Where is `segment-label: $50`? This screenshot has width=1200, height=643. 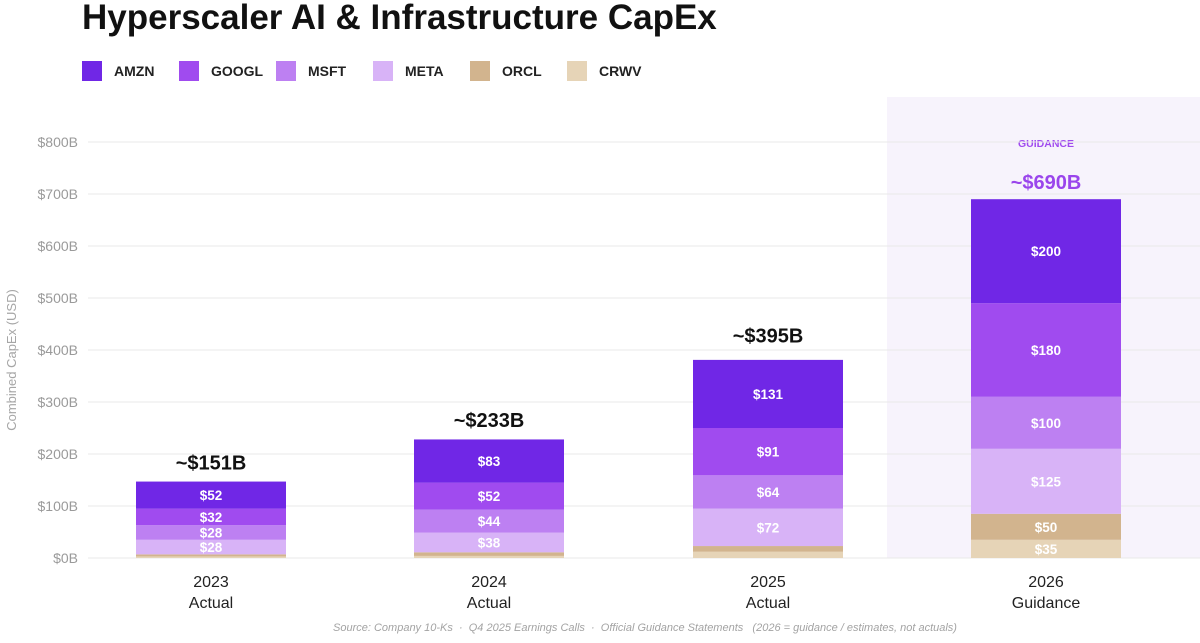 segment-label: $50 is located at coordinates (1046, 527).